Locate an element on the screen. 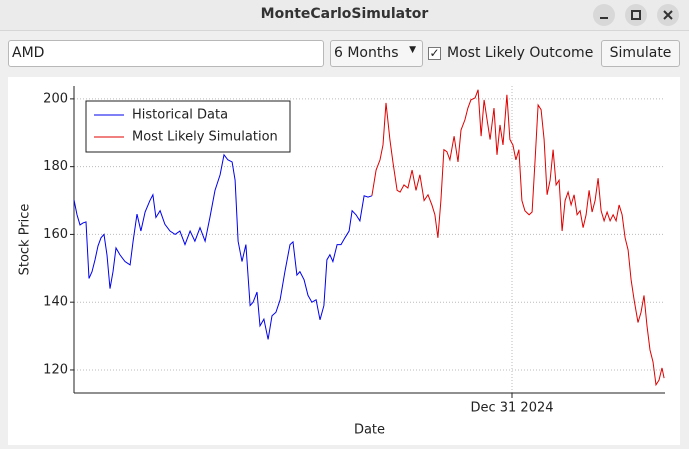 This screenshot has height=449, width=689. legend: Historical Data Most Likely Simulation is located at coordinates (188, 126).